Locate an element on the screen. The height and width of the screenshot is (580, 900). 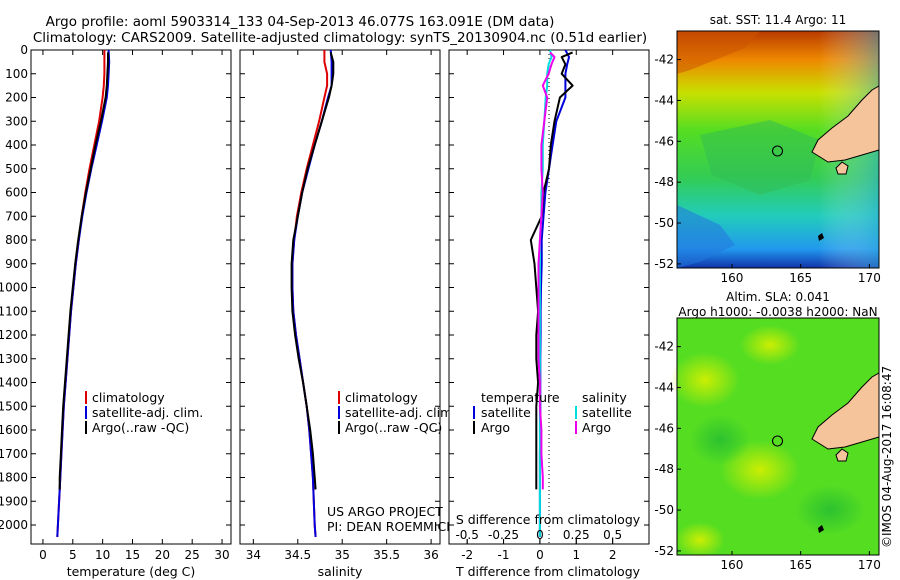
sst-map-axes: 160 165 170 -42 -44 -46 -48 -50 -52 is located at coordinates (767, 169).